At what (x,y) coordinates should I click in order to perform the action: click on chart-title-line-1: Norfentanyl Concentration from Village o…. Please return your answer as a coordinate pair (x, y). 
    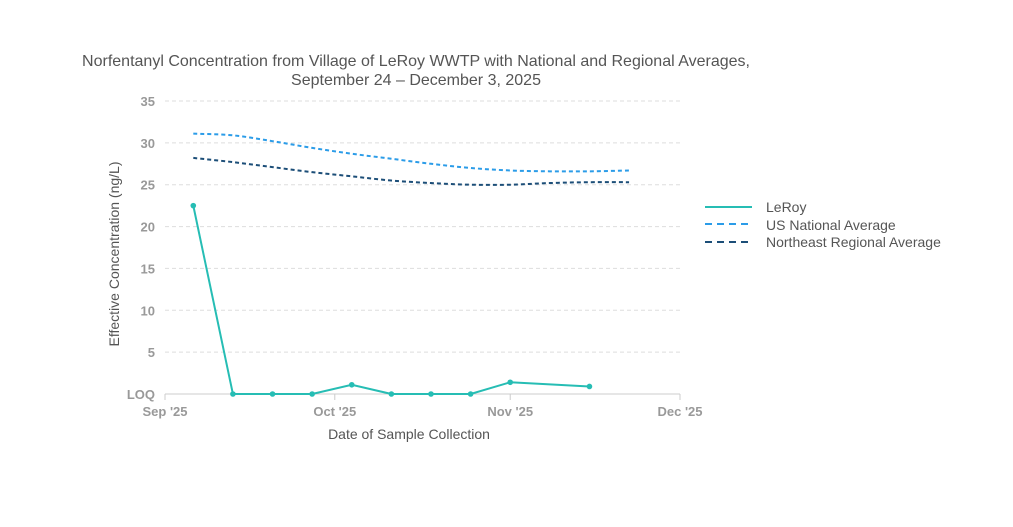
    Looking at the image, I should click on (416, 61).